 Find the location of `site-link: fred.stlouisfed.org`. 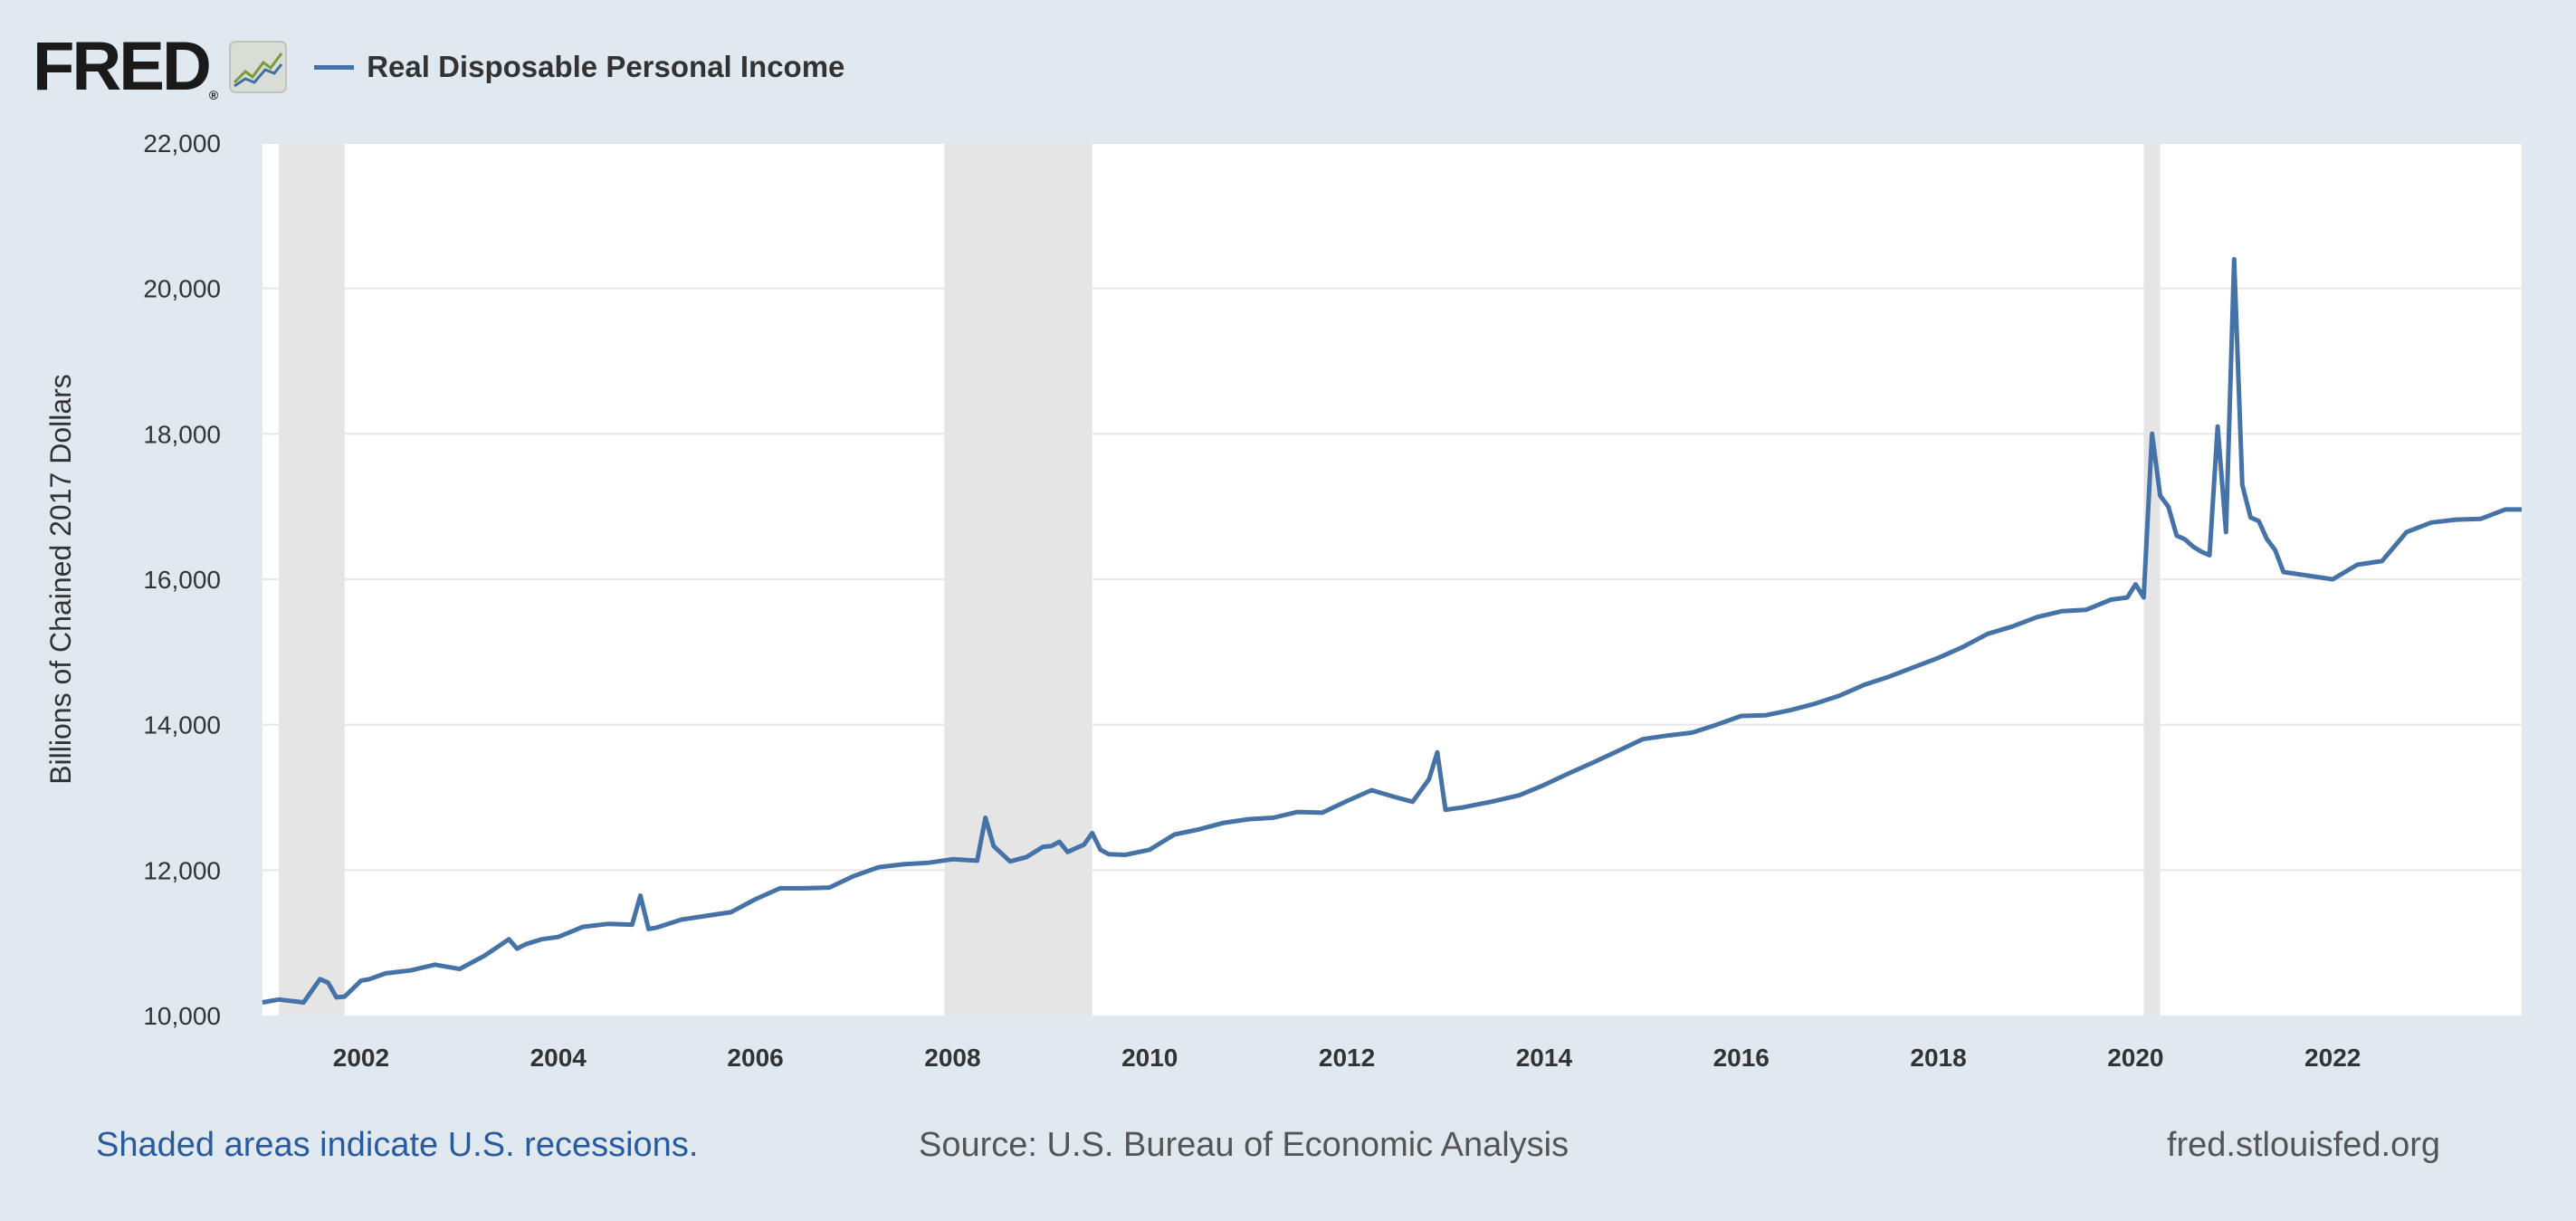

site-link: fred.stlouisfed.org is located at coordinates (2303, 1145).